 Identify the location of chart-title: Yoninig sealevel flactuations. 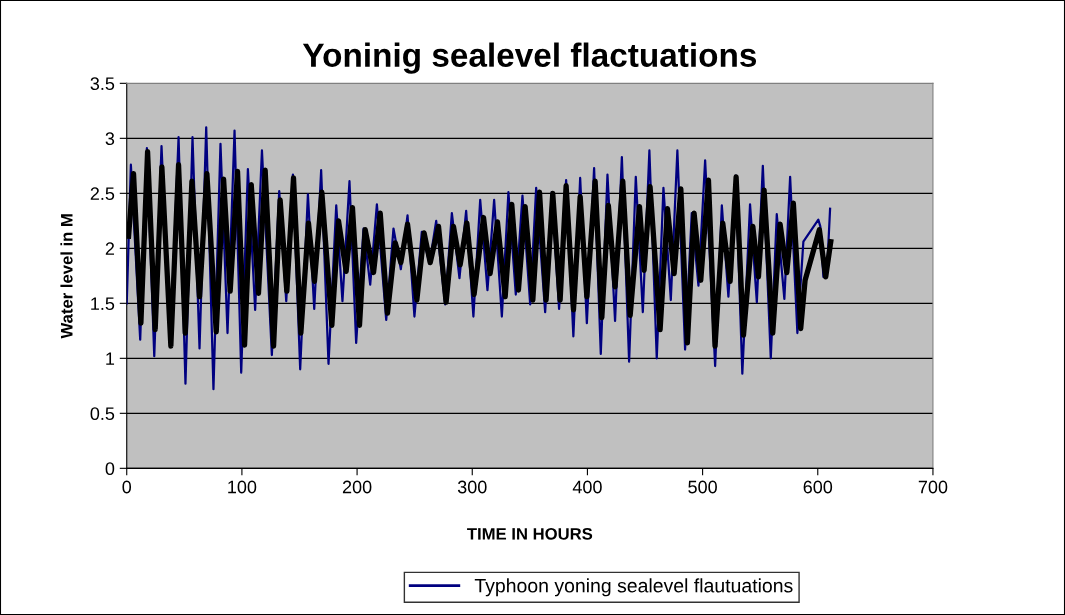
(529, 58).